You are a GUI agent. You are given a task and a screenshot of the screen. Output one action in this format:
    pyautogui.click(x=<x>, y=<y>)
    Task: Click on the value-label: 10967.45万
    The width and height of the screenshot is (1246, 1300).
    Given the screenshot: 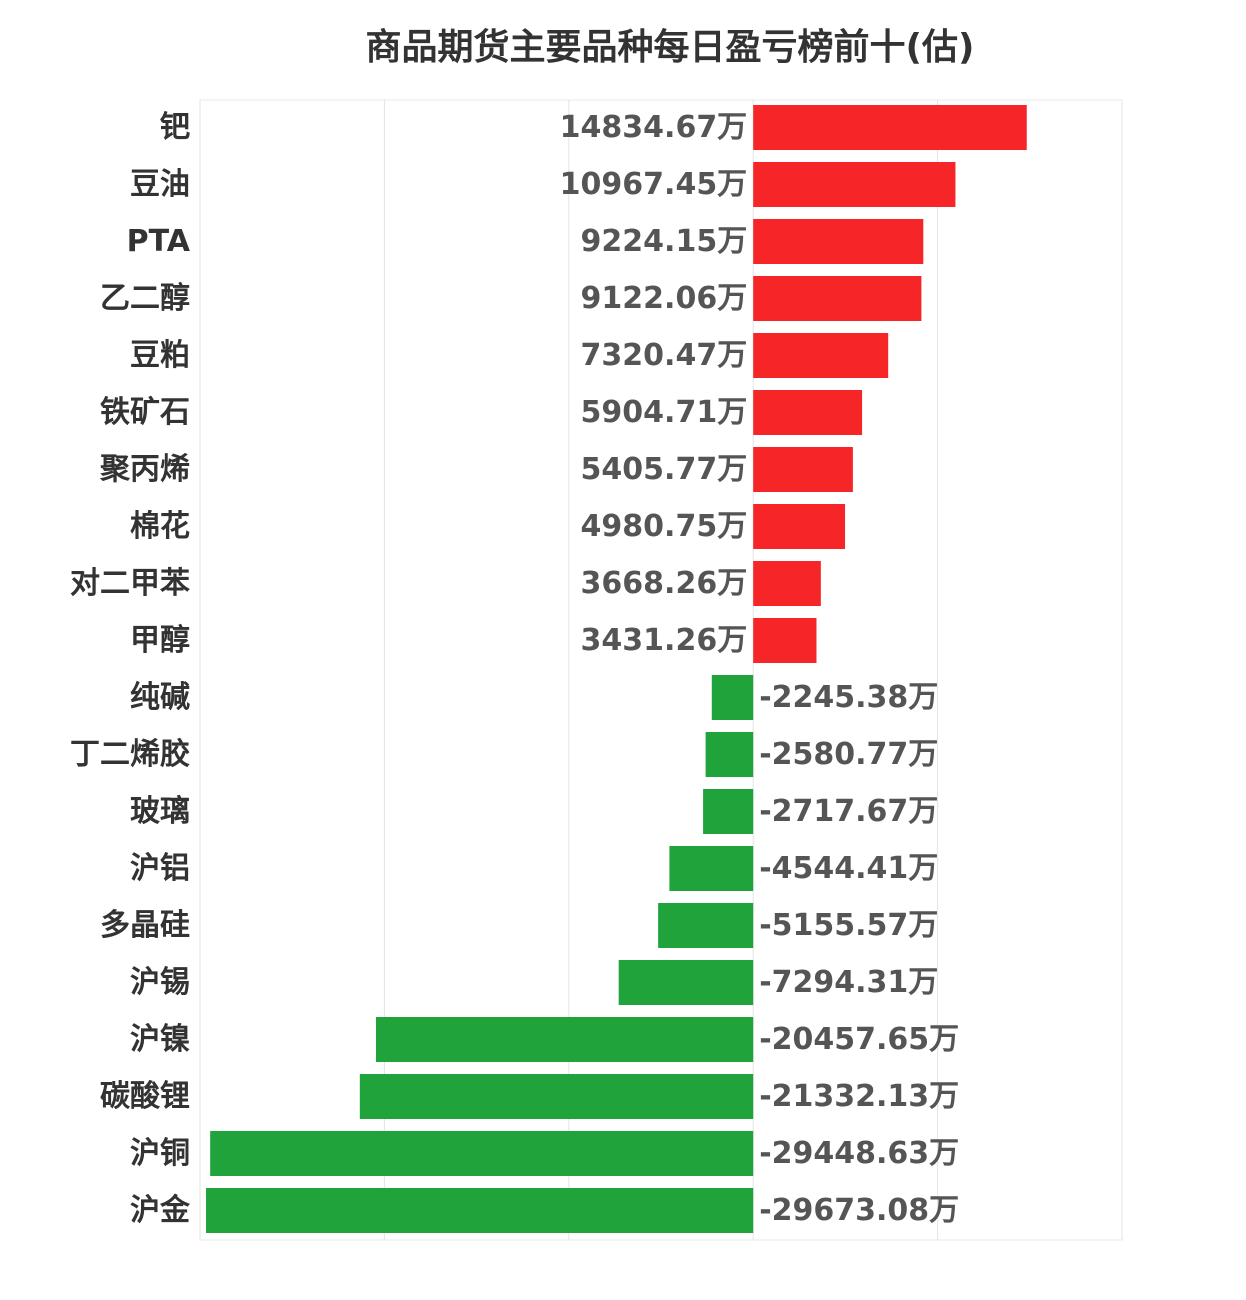 What is the action you would take?
    pyautogui.click(x=654, y=184)
    